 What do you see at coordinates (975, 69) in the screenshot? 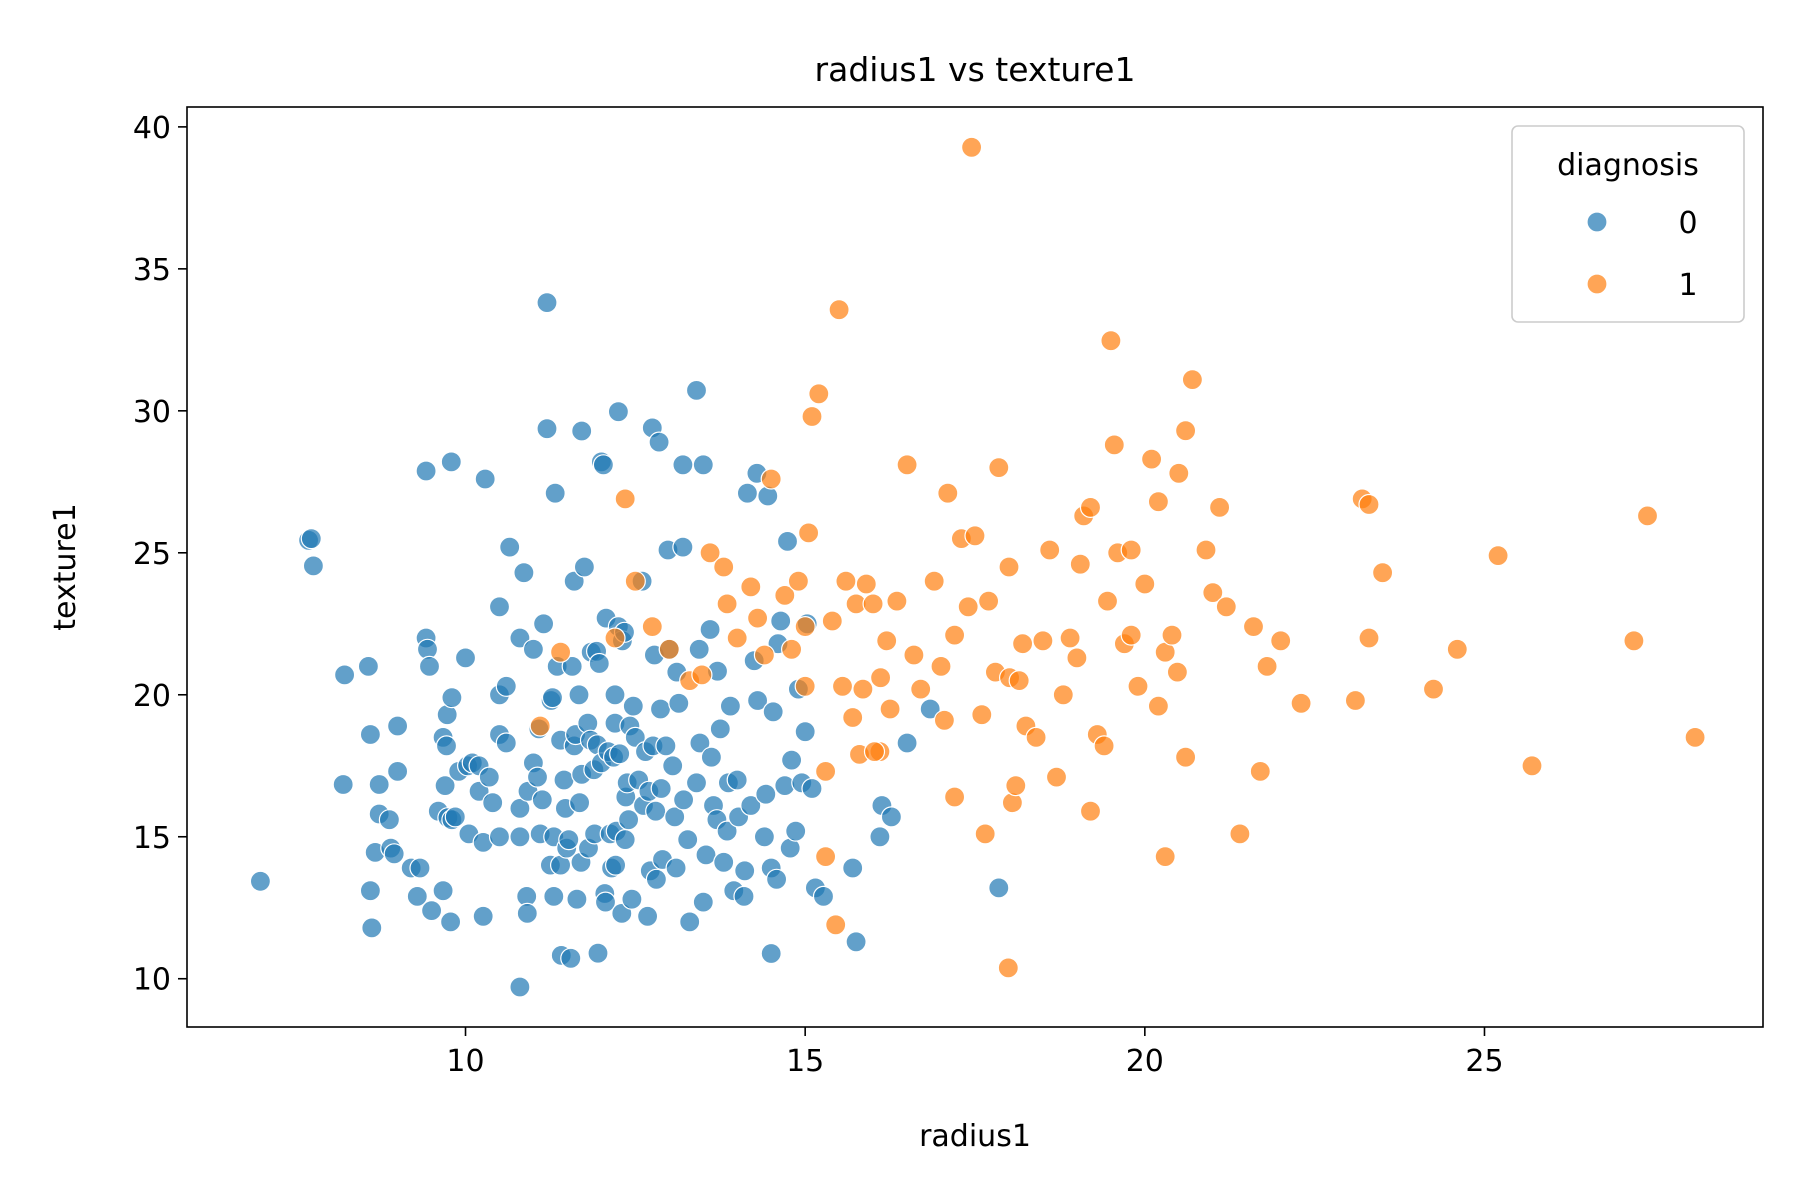
I see `chart-title: radius1 vs texture1` at bounding box center [975, 69].